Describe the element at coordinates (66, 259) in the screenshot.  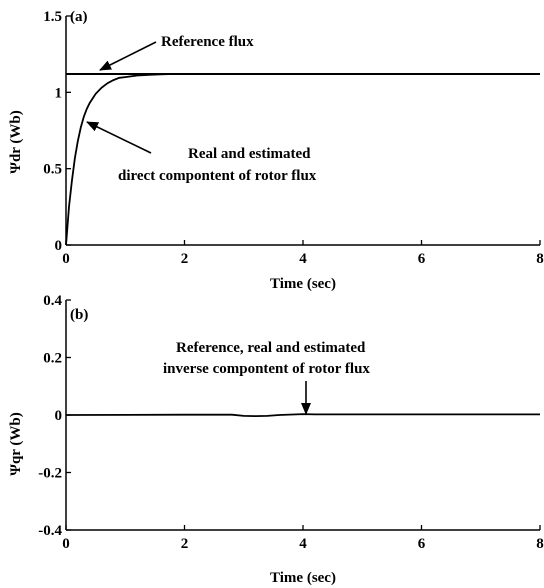
I see `panel-a-xtick-label: 0` at that location.